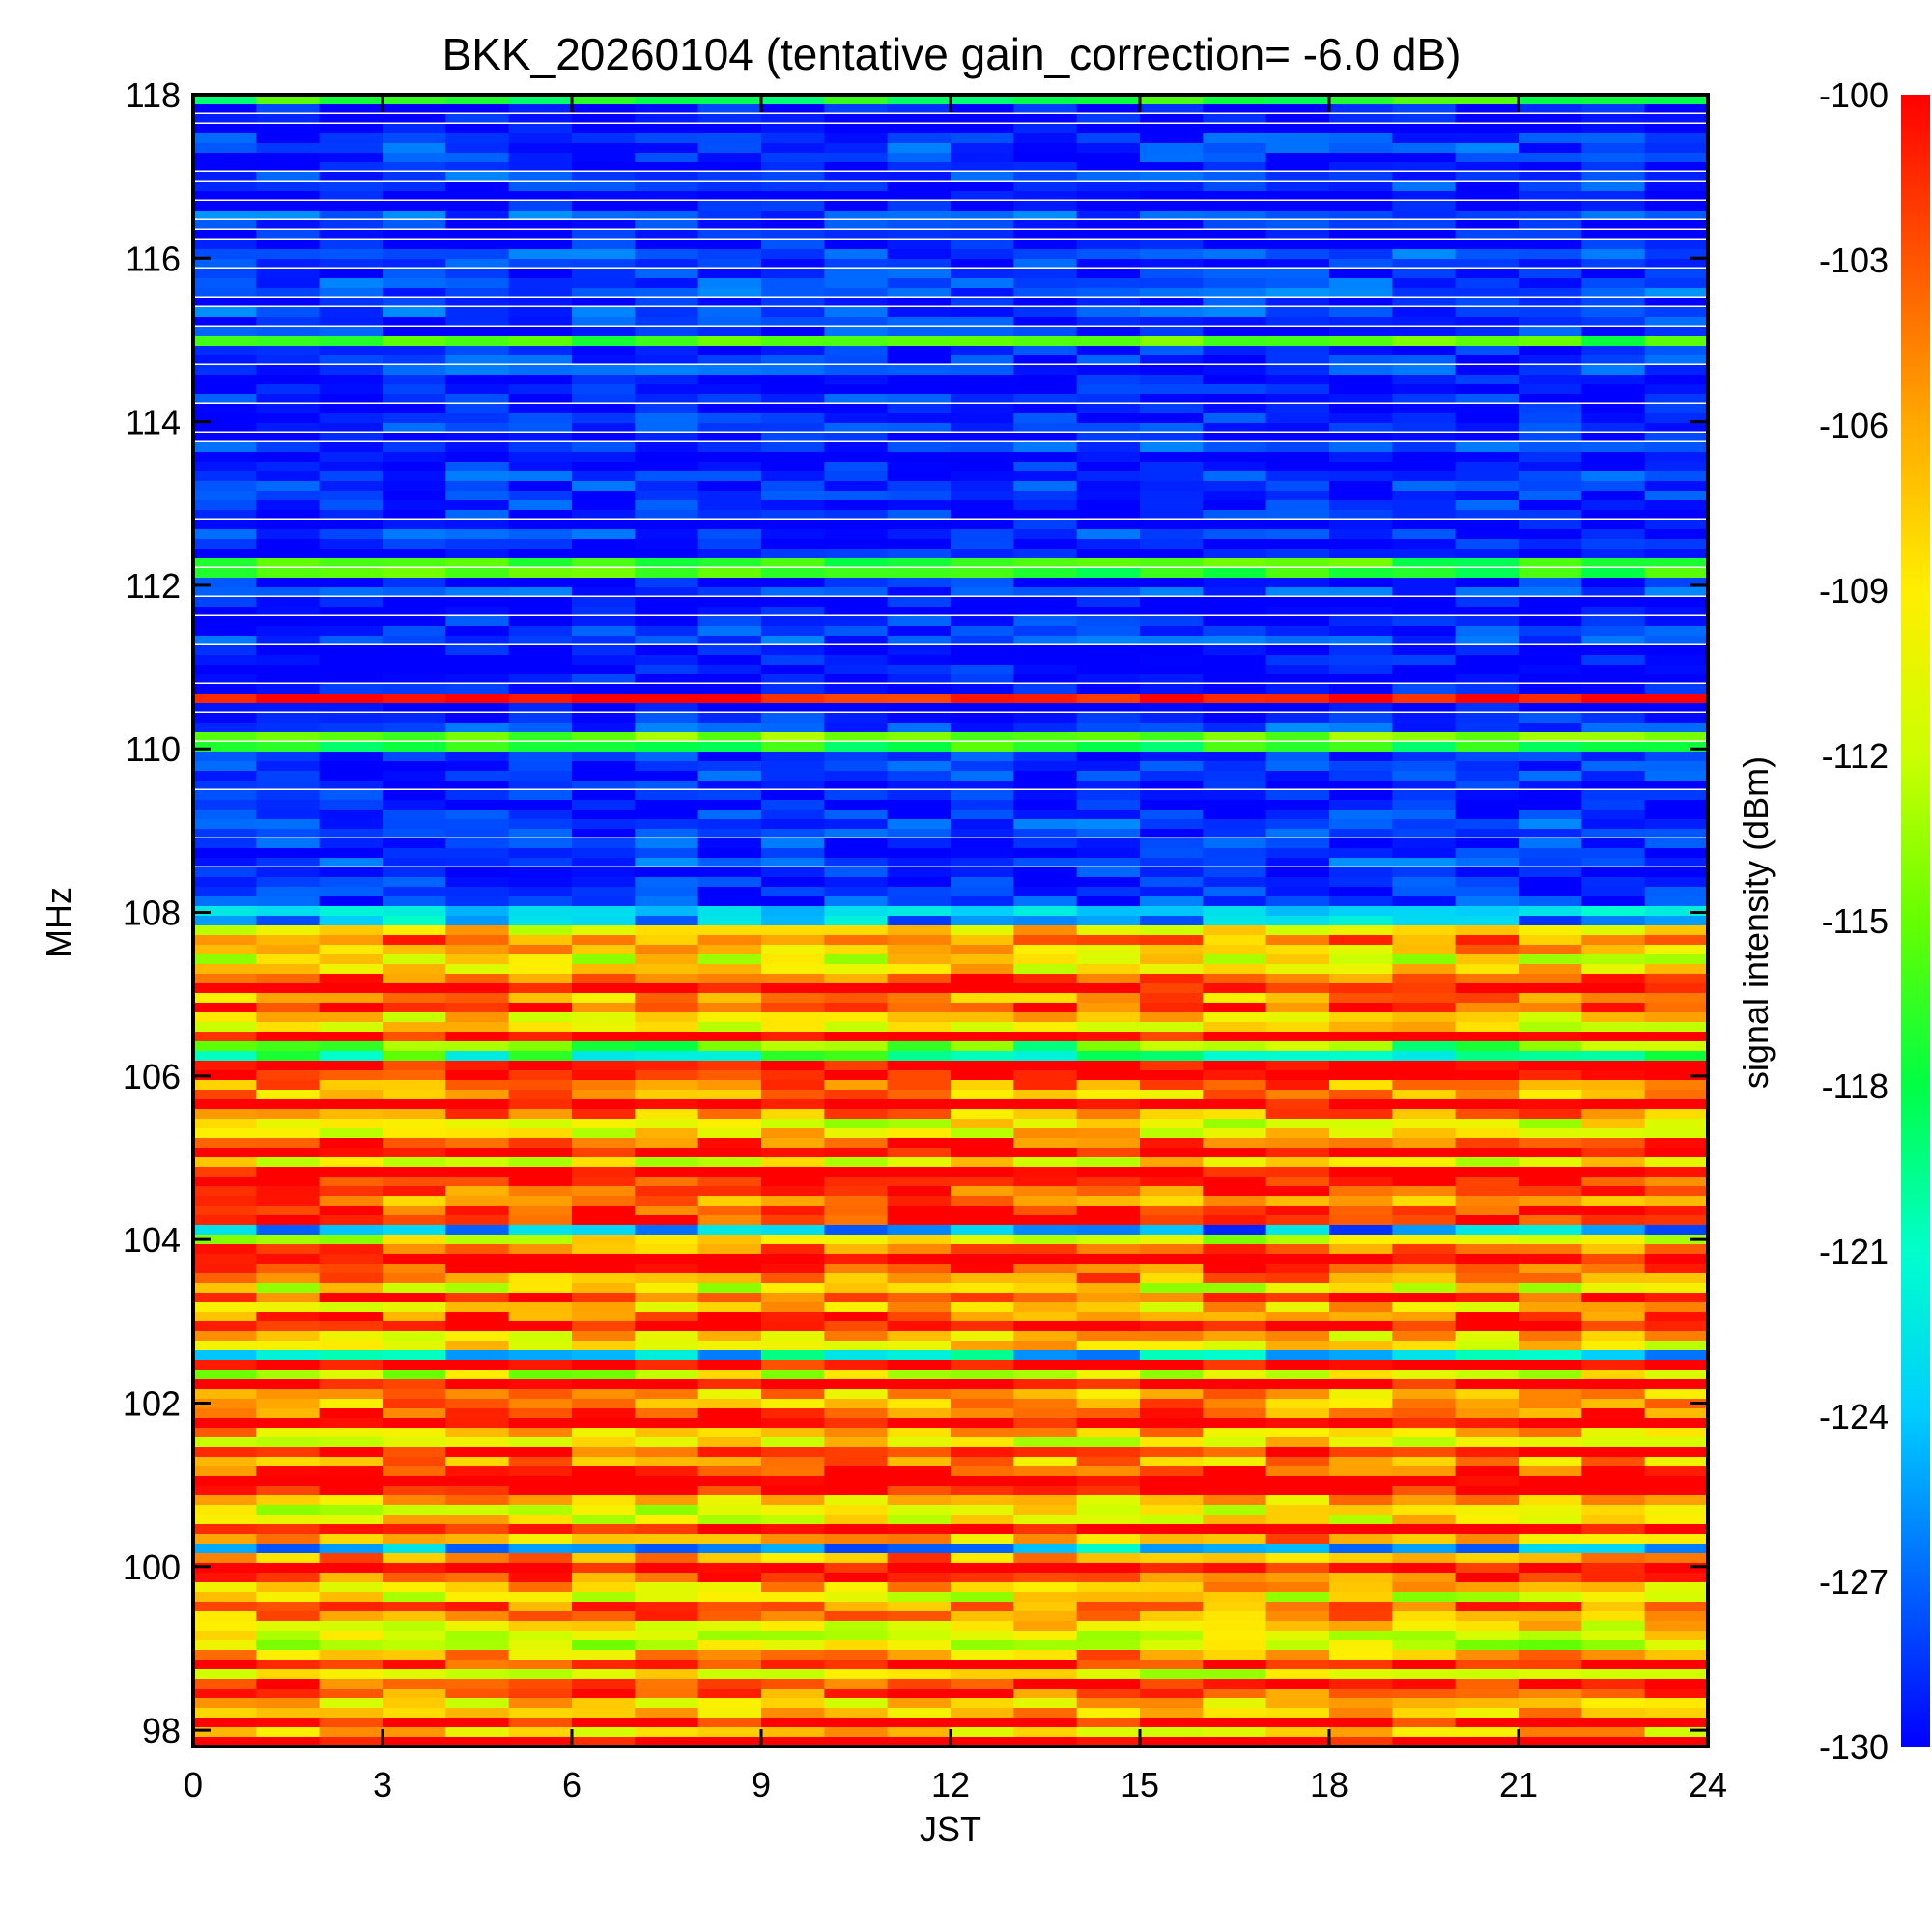  I want to click on x-tick-label: 21, so click(1518, 1784).